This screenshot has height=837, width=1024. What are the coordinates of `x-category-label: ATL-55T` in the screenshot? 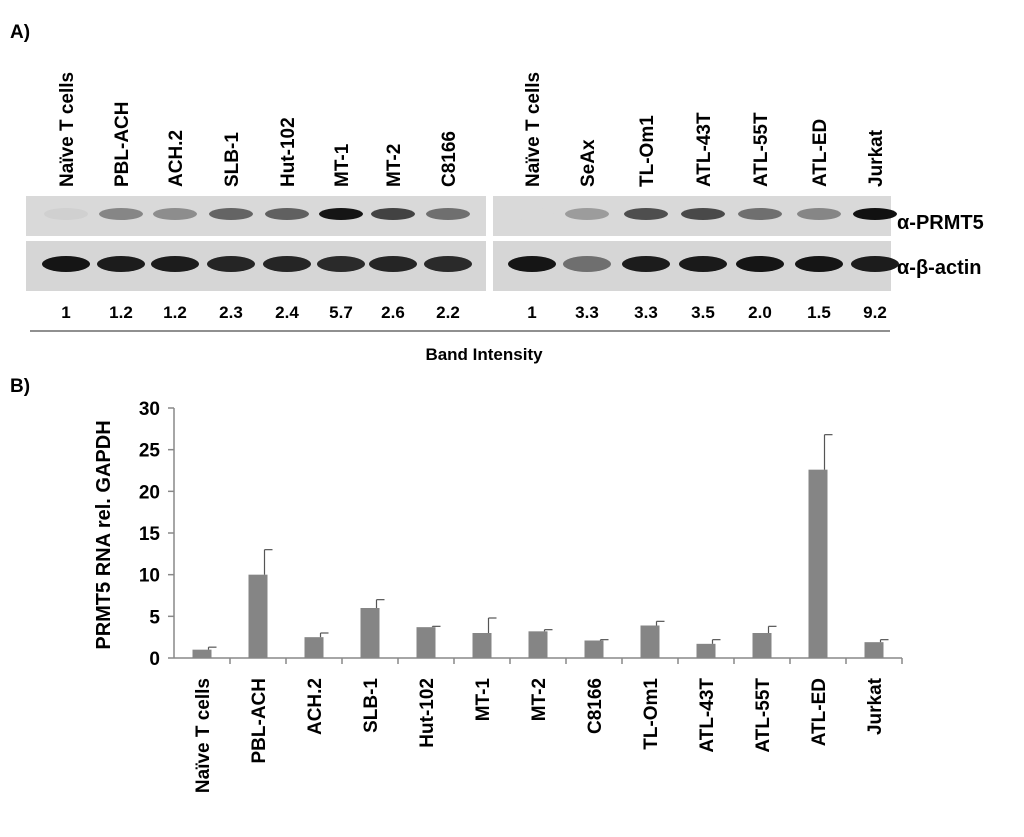 It's located at (763, 715).